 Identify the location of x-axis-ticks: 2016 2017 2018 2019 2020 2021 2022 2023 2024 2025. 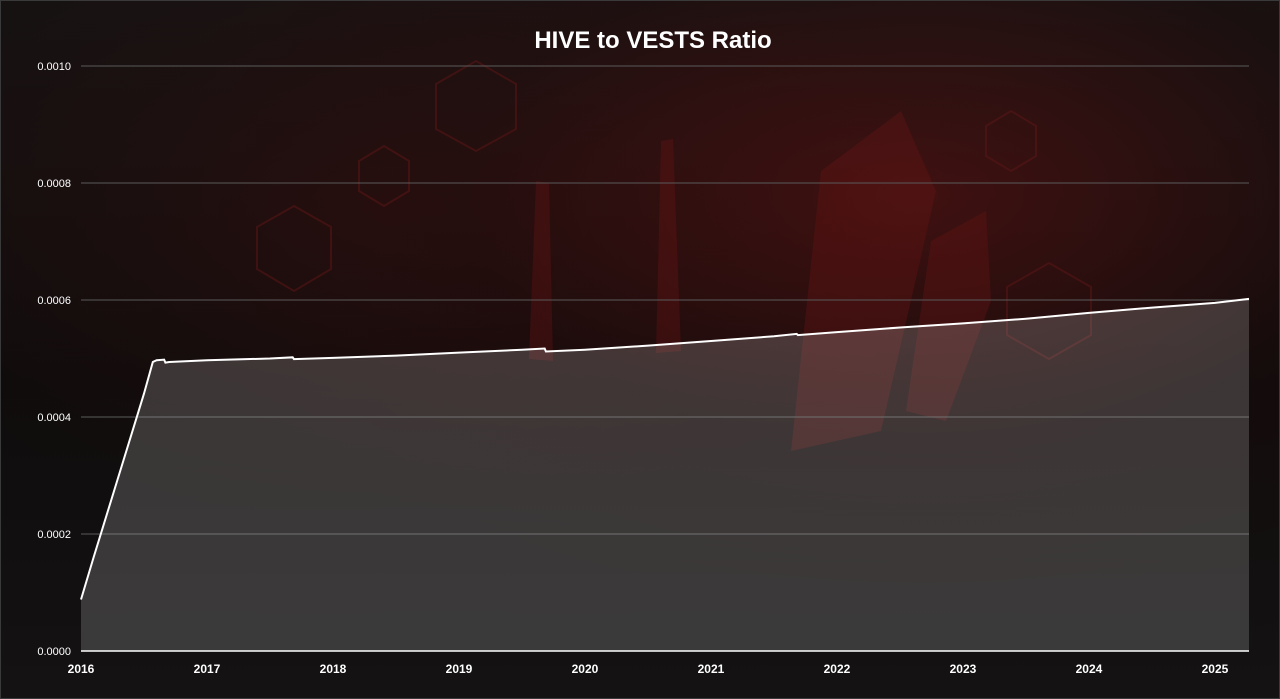
(648, 669).